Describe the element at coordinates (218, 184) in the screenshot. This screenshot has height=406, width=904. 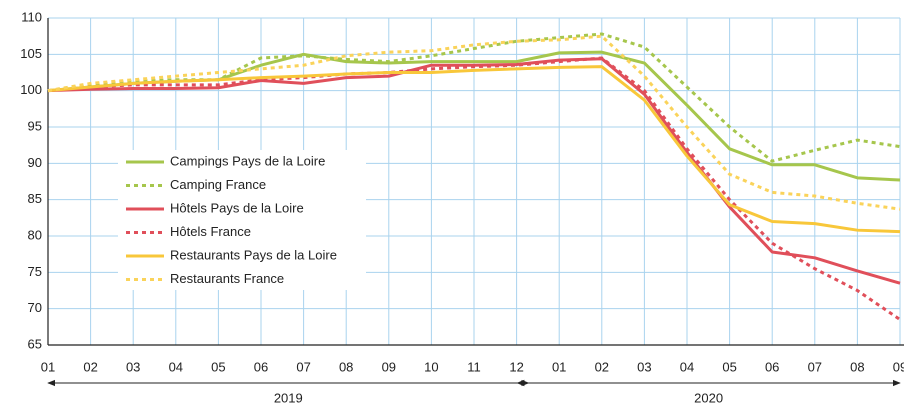
I see `legend-label: Camping France` at that location.